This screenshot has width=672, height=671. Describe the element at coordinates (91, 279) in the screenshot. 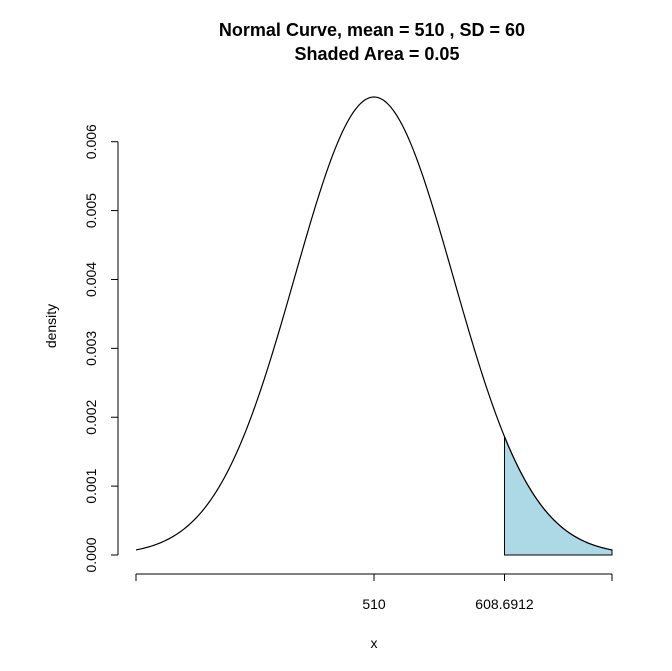

I see `y-tick-label: 0.004` at that location.